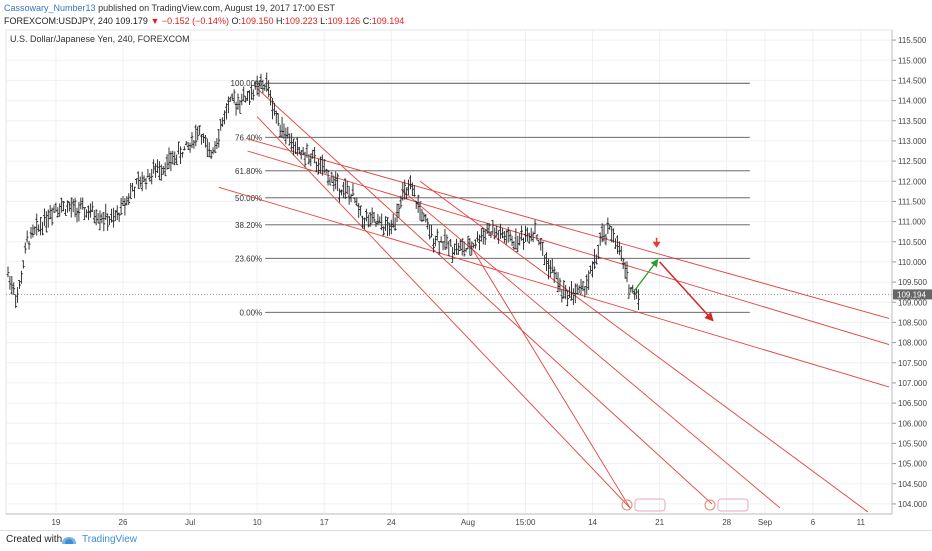  What do you see at coordinates (155, 21) in the screenshot?
I see `change-down-icon: ▼` at bounding box center [155, 21].